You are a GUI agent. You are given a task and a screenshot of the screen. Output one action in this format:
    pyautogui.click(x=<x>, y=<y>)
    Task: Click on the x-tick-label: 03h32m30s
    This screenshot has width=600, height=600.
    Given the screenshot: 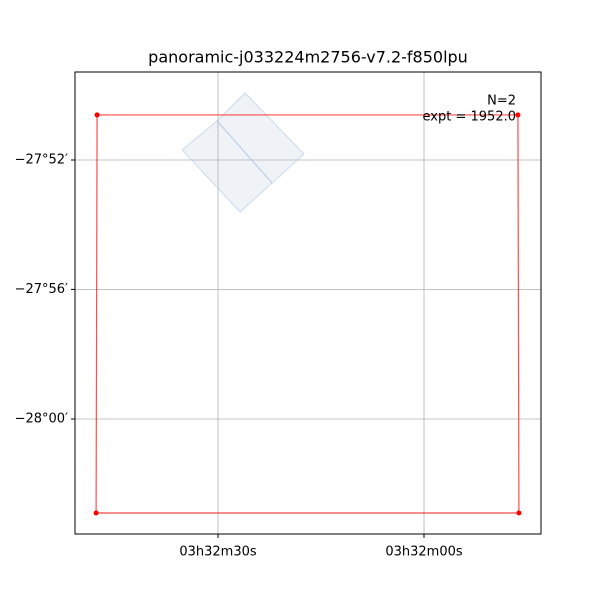 What is the action you would take?
    pyautogui.click(x=218, y=552)
    